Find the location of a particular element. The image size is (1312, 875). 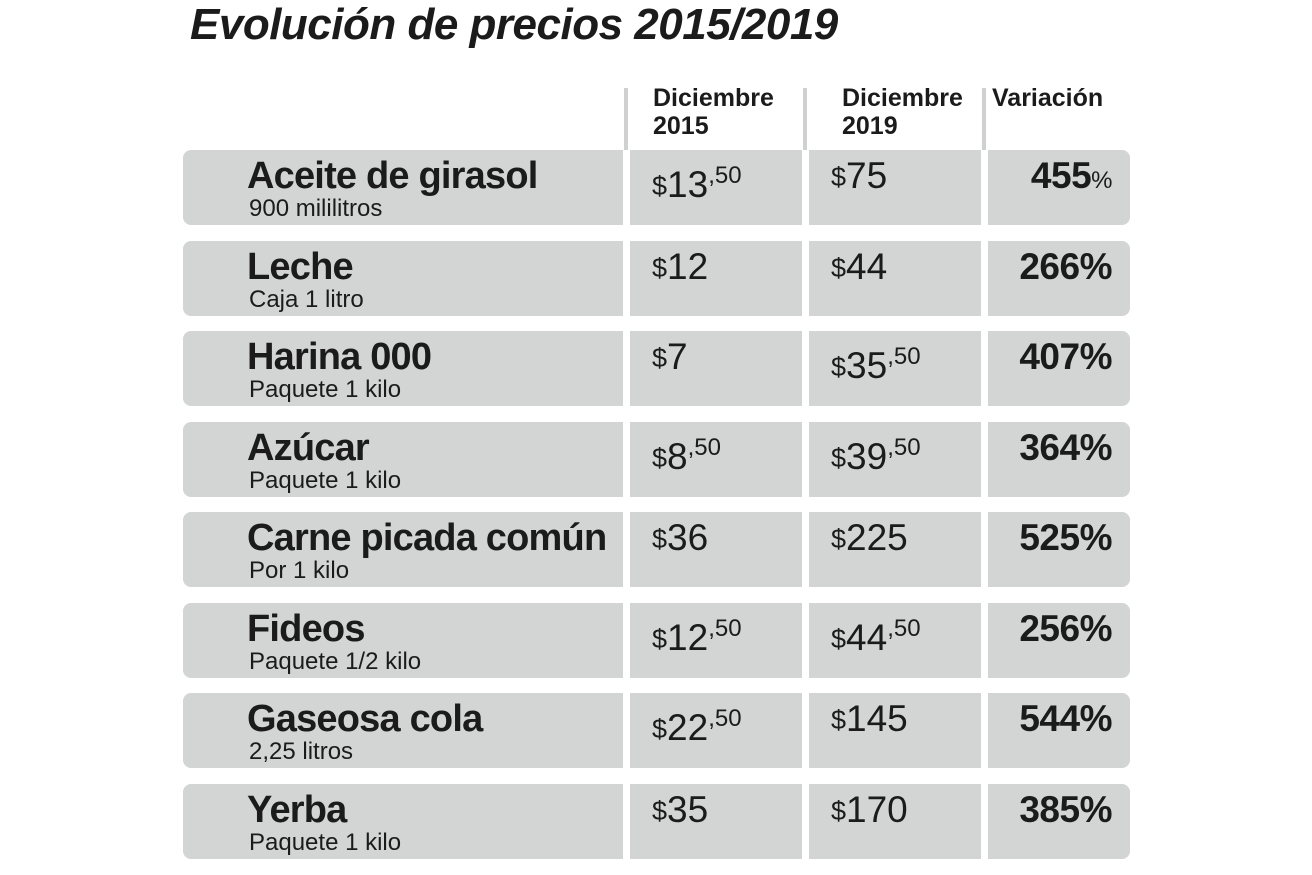

variation-cell: 256% is located at coordinates (1059, 640).